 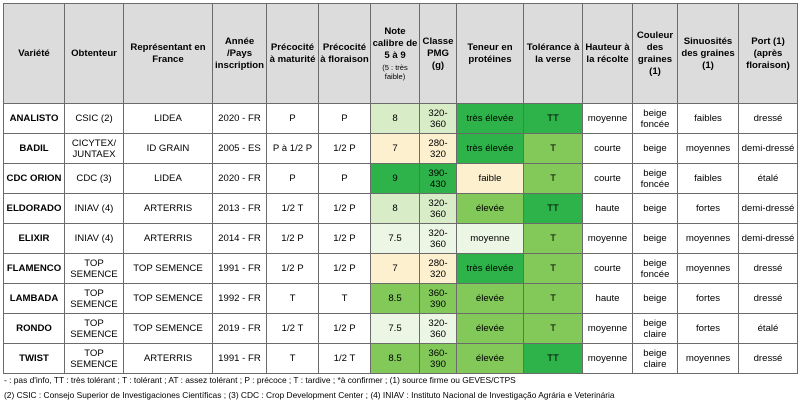 I want to click on column-header: Variété, so click(x=34, y=53).